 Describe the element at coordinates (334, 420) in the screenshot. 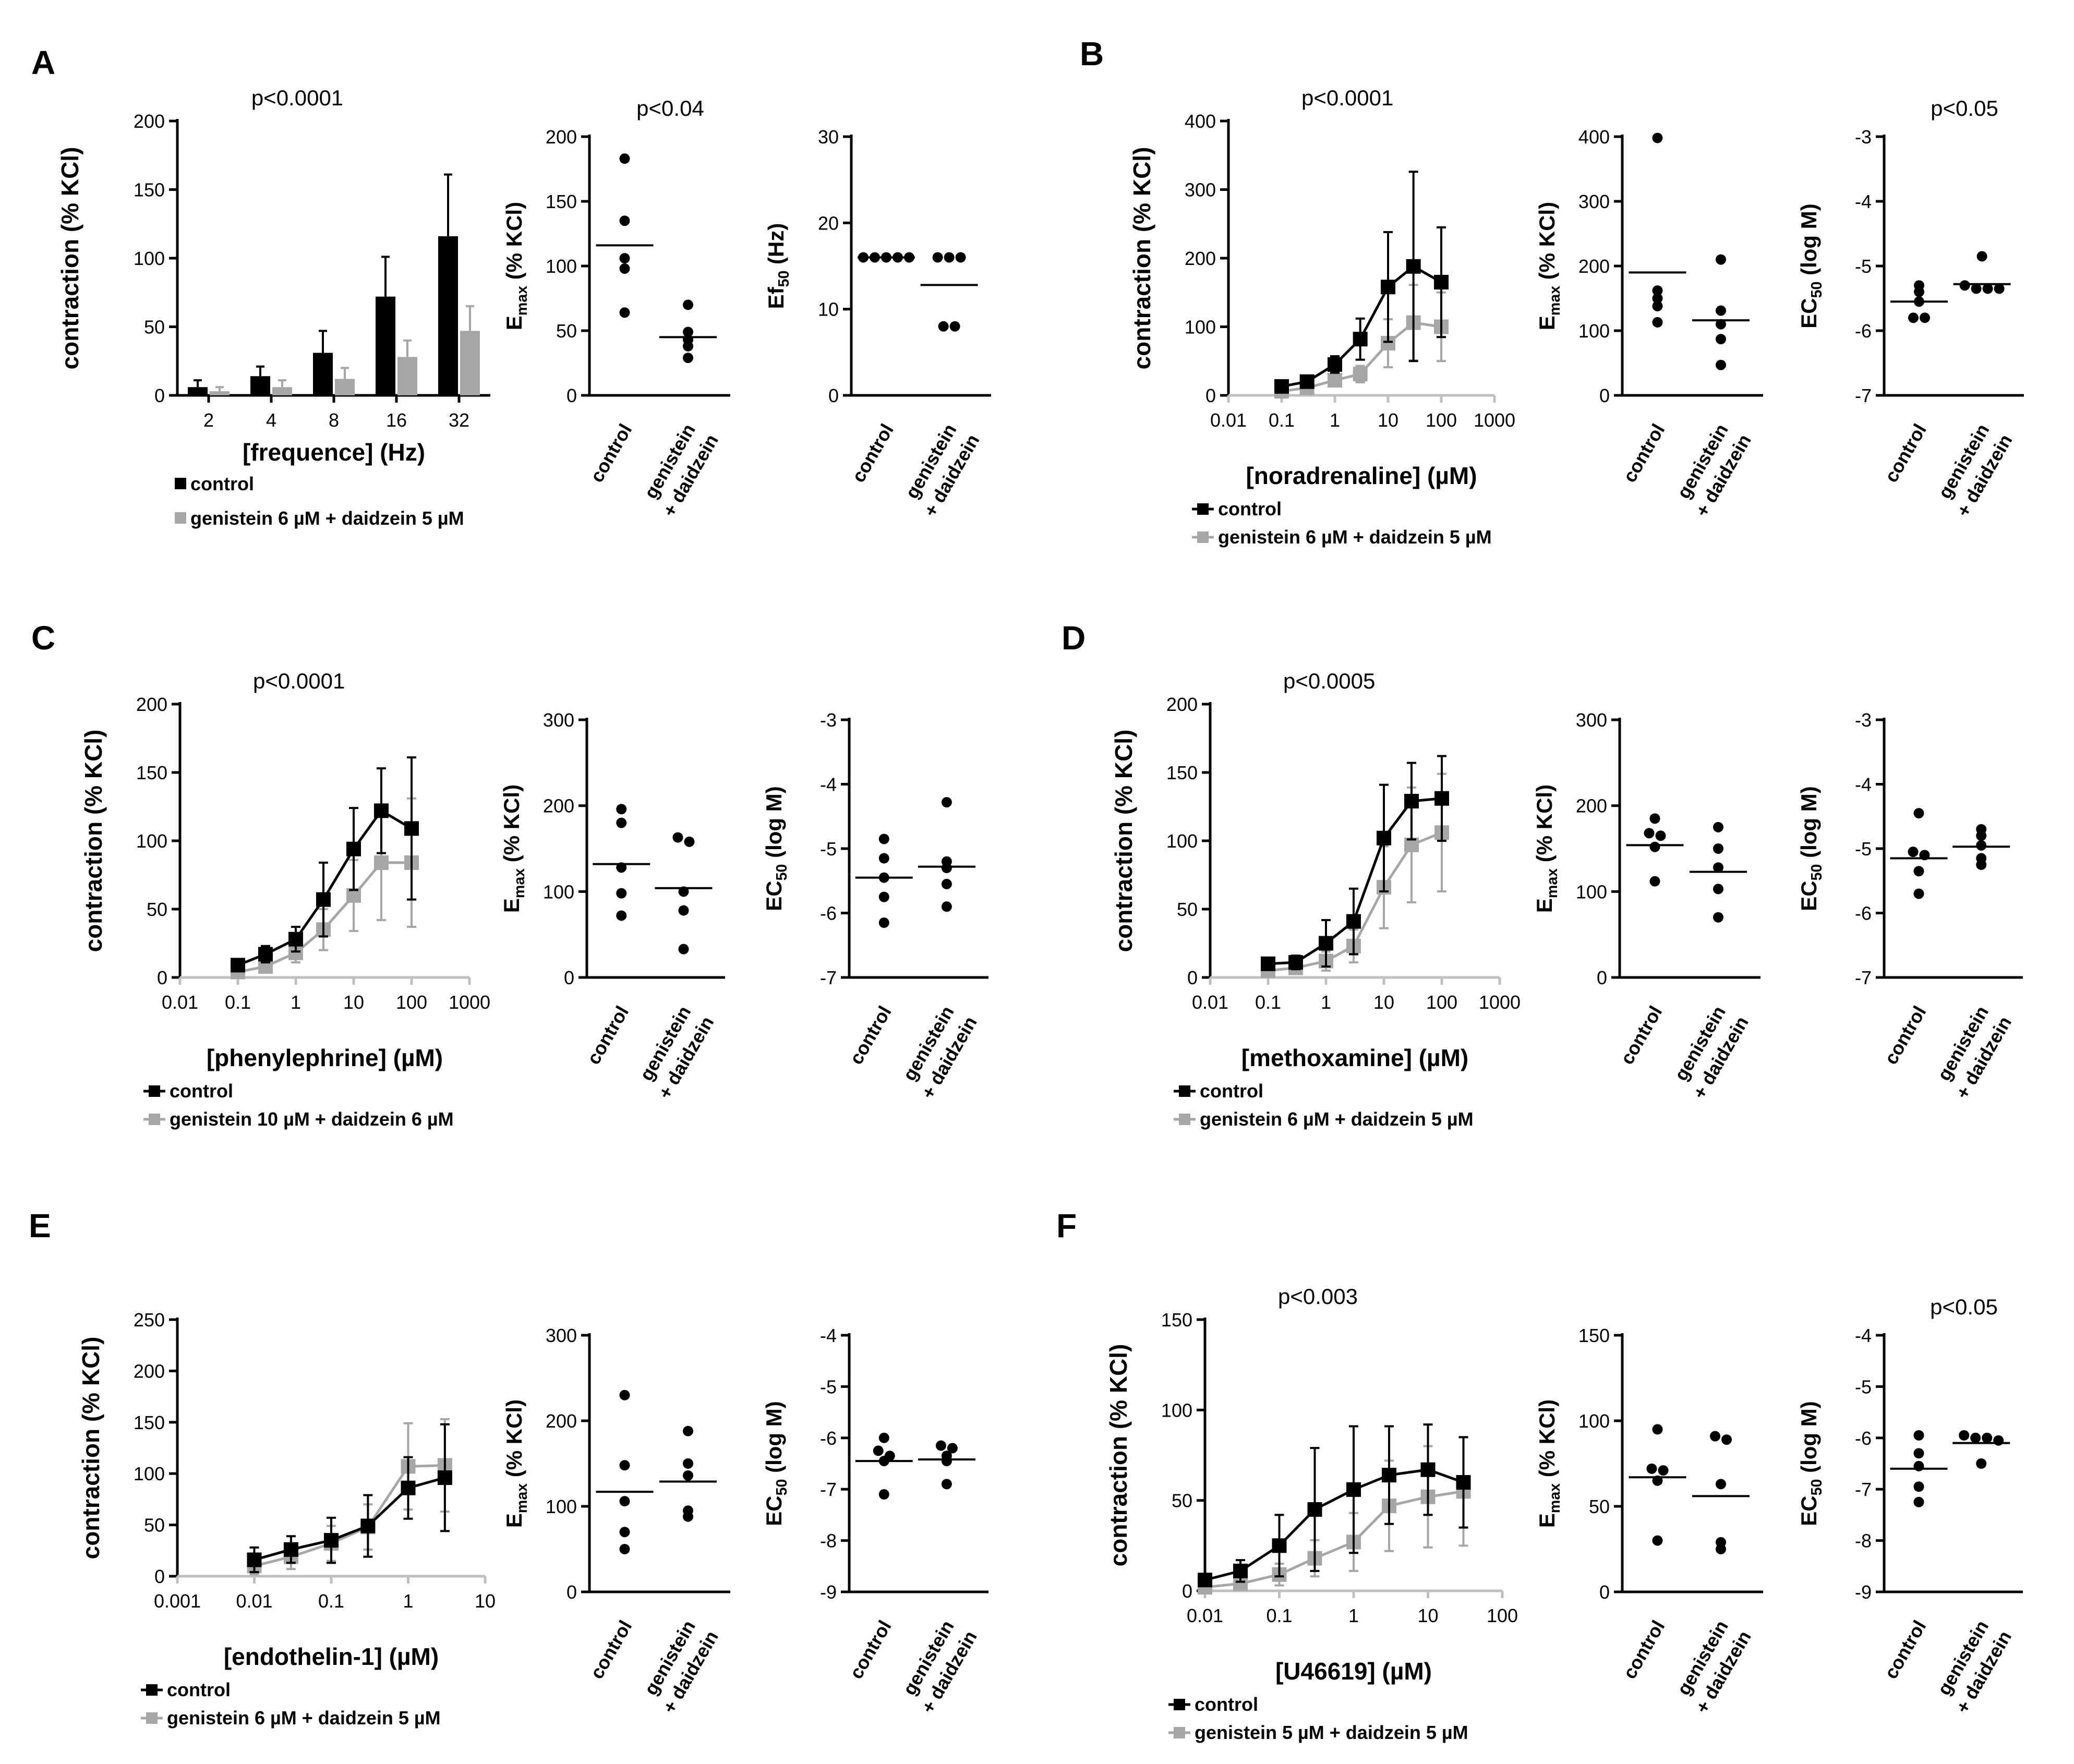

I see `x-tick-label: 8` at that location.